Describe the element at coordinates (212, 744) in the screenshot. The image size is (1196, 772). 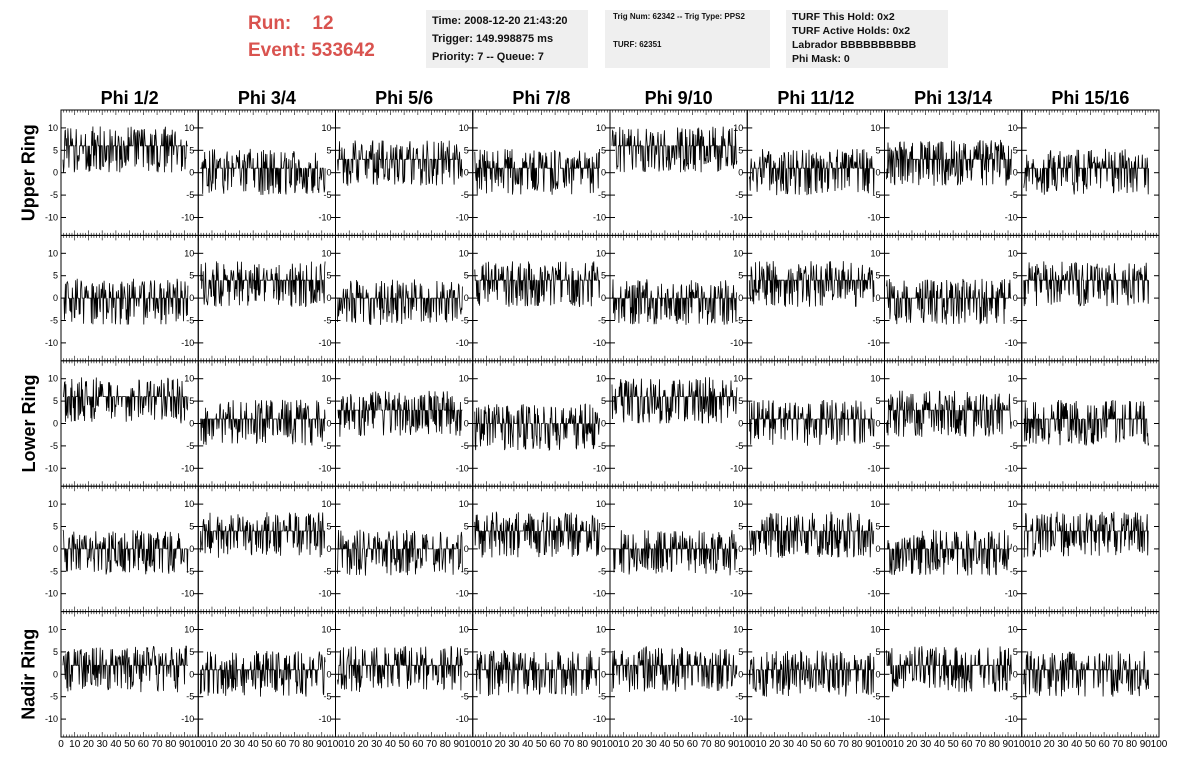
I see `x-tick-label: 10` at that location.